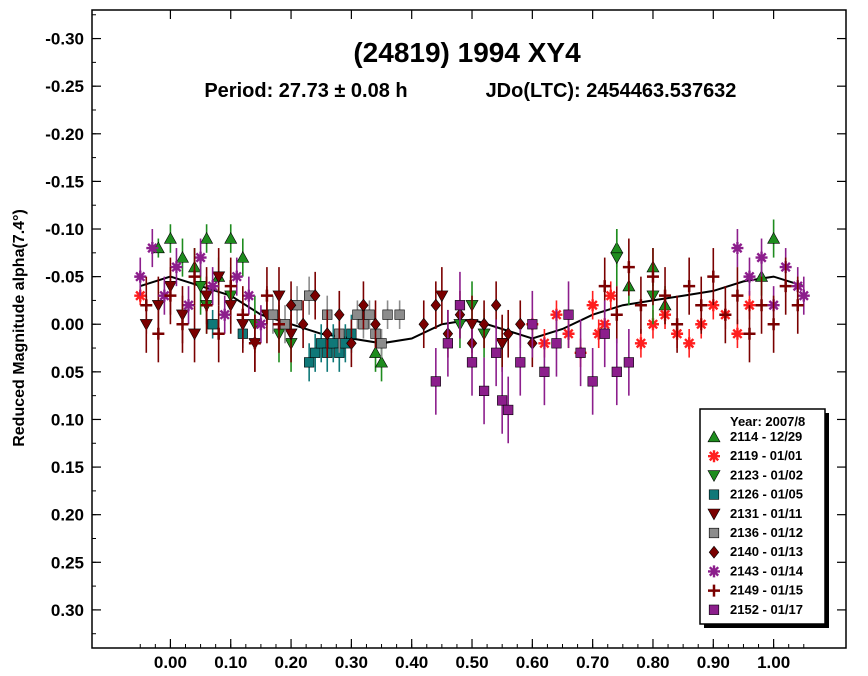 The height and width of the screenshot is (676, 868). Describe the element at coordinates (19, 328) in the screenshot. I see `y-axis-label: Reduced Magnitude alpha(7.4°)` at that location.